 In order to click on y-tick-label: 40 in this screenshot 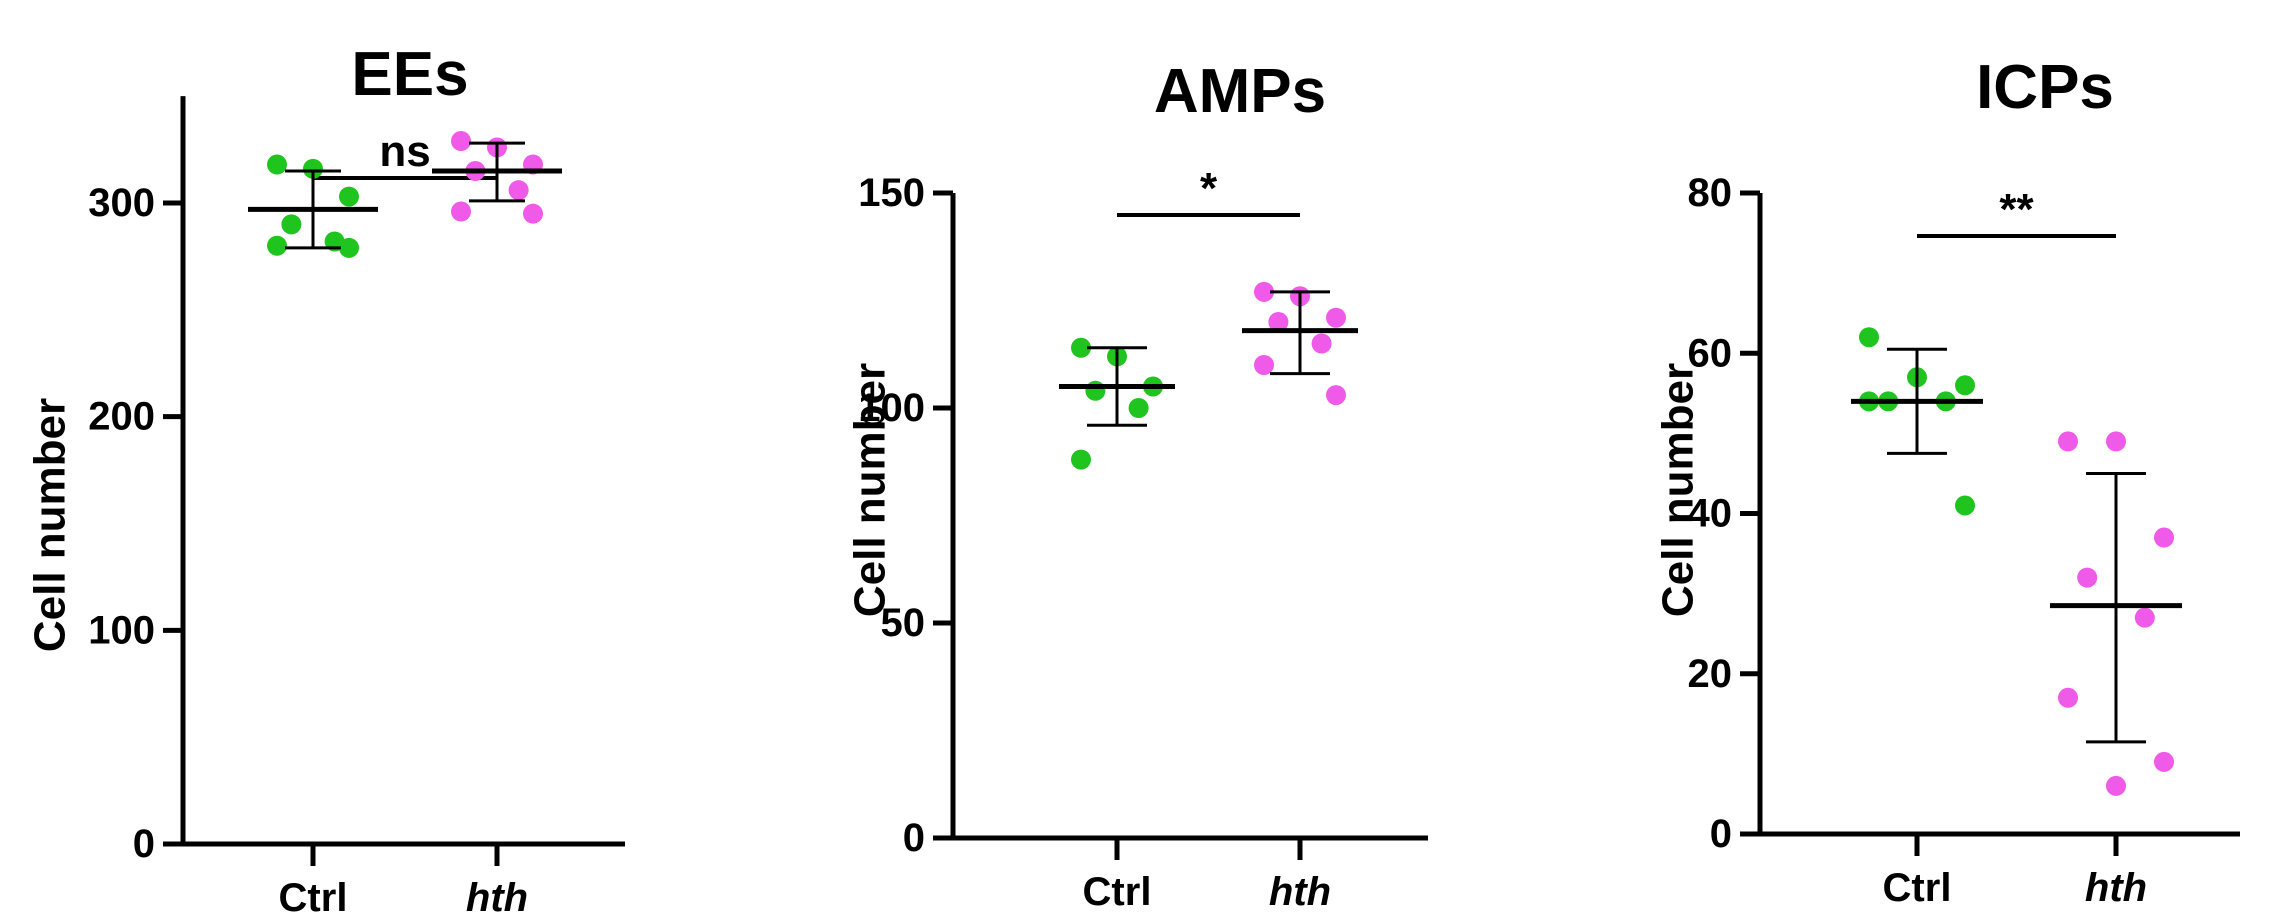, I will do `click(1710, 514)`.